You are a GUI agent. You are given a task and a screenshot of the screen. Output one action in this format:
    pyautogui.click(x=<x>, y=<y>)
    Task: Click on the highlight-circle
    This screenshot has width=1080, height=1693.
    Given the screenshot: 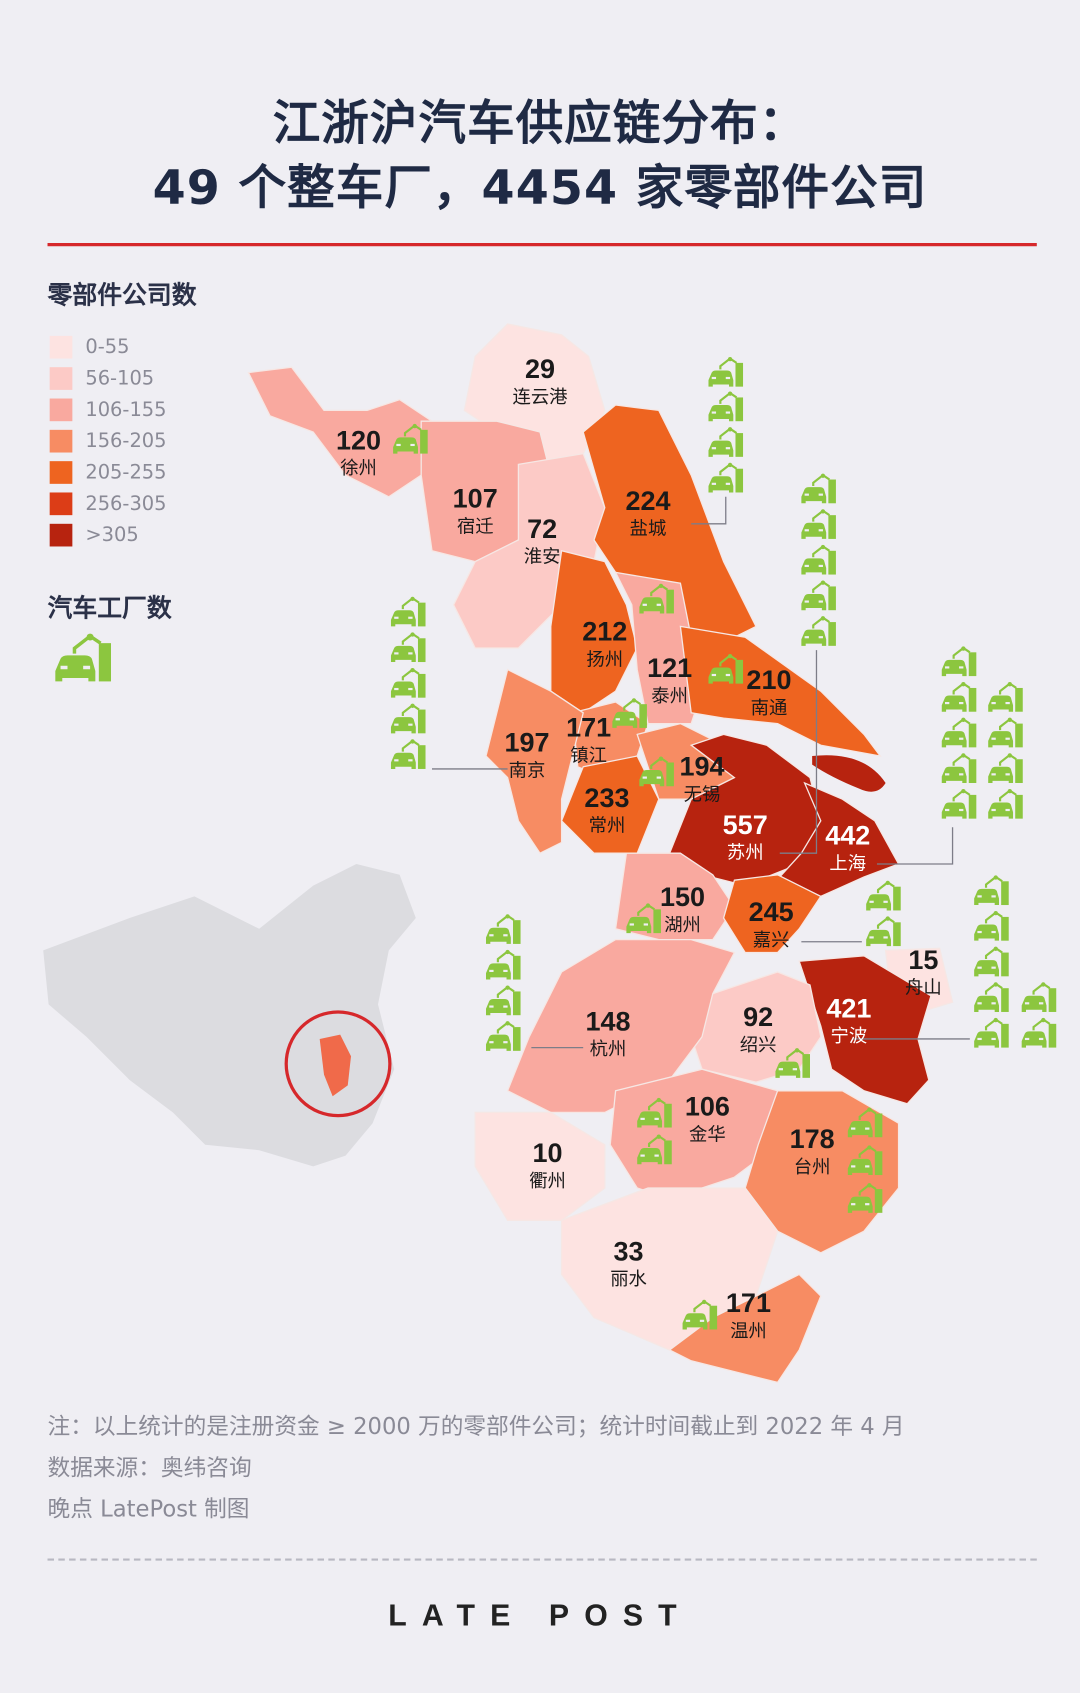 What is the action you would take?
    pyautogui.click(x=338, y=1064)
    